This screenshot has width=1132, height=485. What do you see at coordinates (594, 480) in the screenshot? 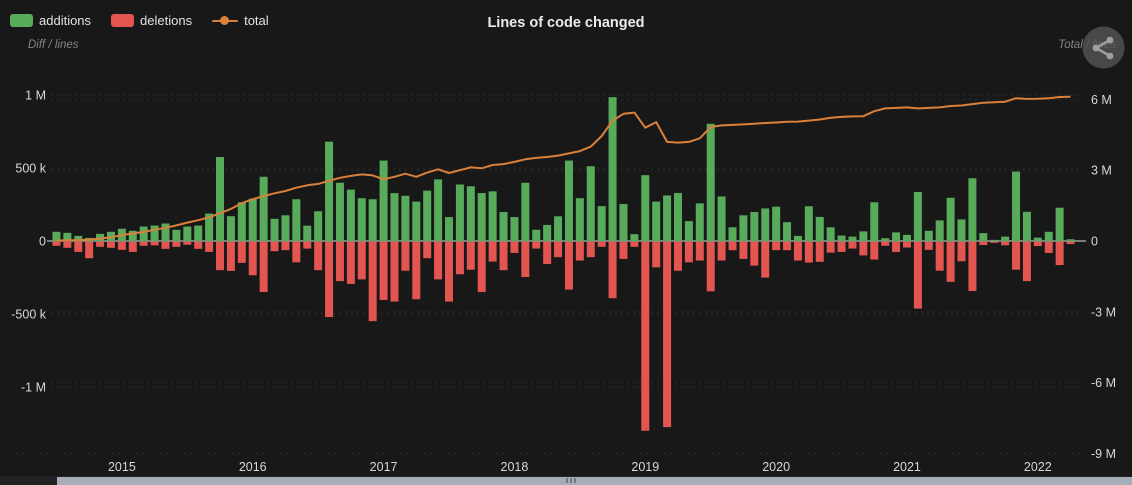
I see `scrollbar-thumb` at bounding box center [594, 480].